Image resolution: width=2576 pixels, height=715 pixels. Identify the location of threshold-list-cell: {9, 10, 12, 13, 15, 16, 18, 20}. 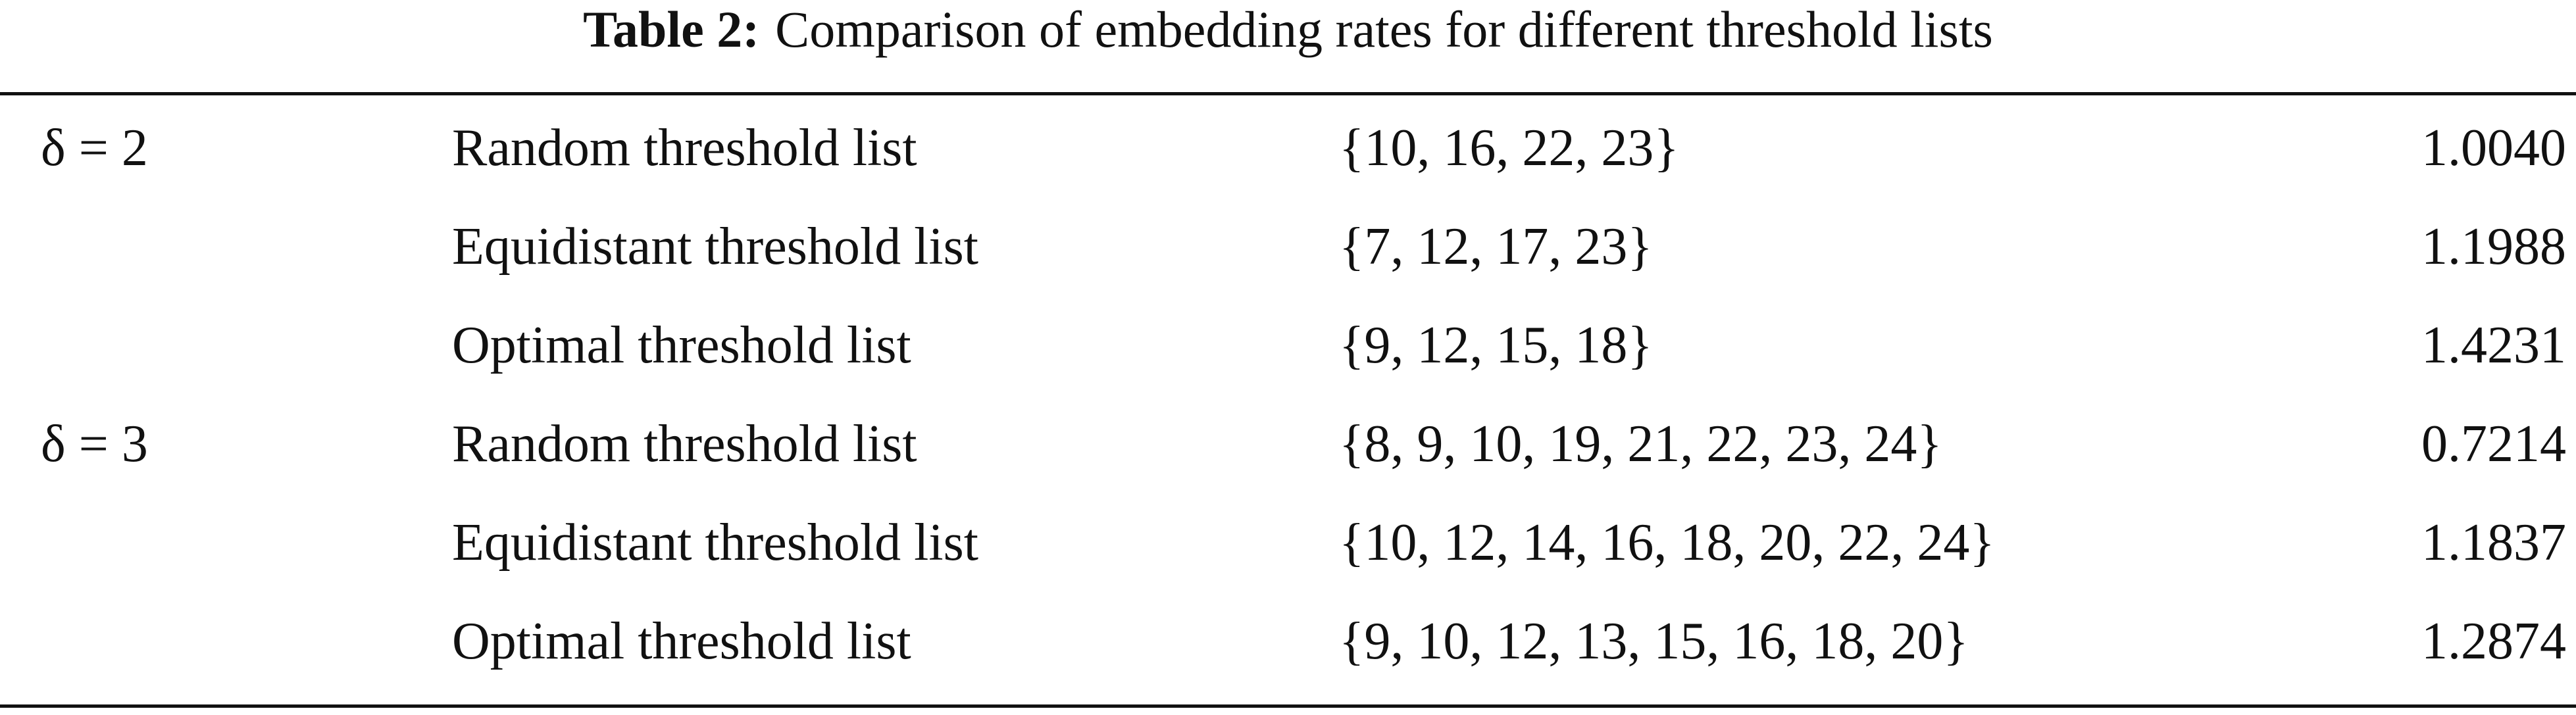
(1654, 641).